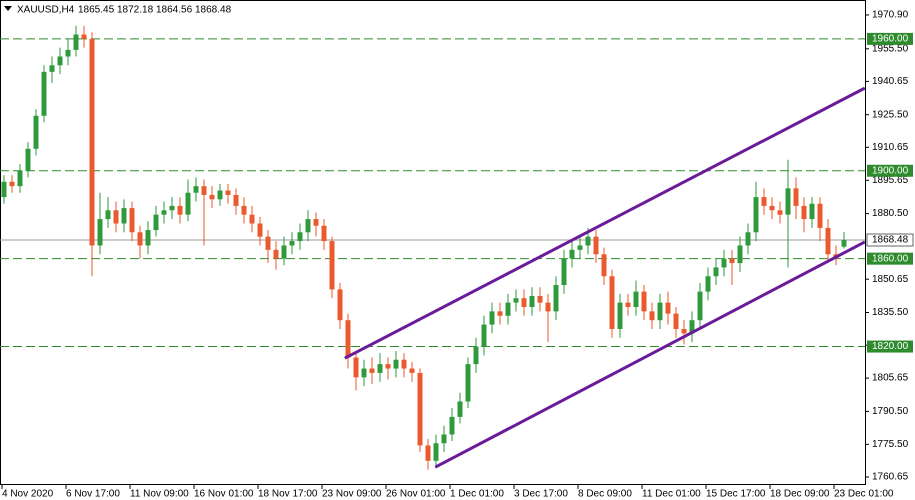  I want to click on y-tick-label: 1925.50, so click(890, 114).